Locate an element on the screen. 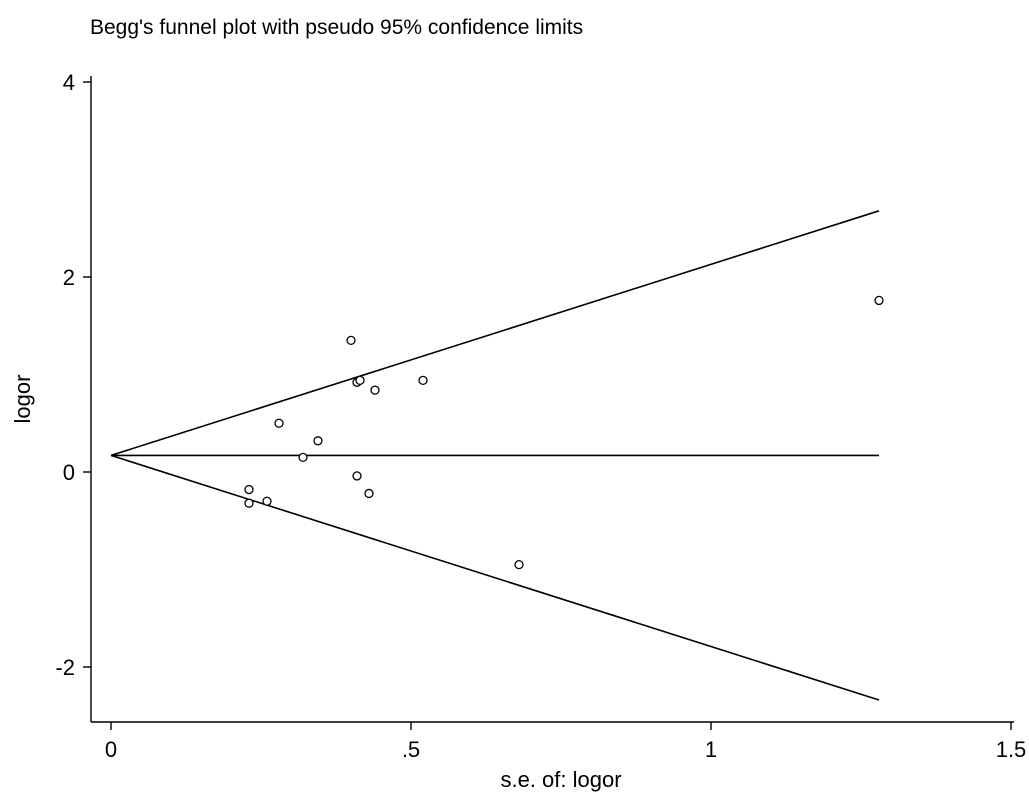 The width and height of the screenshot is (1029, 795). y-tick-label: 2 is located at coordinates (69, 277).